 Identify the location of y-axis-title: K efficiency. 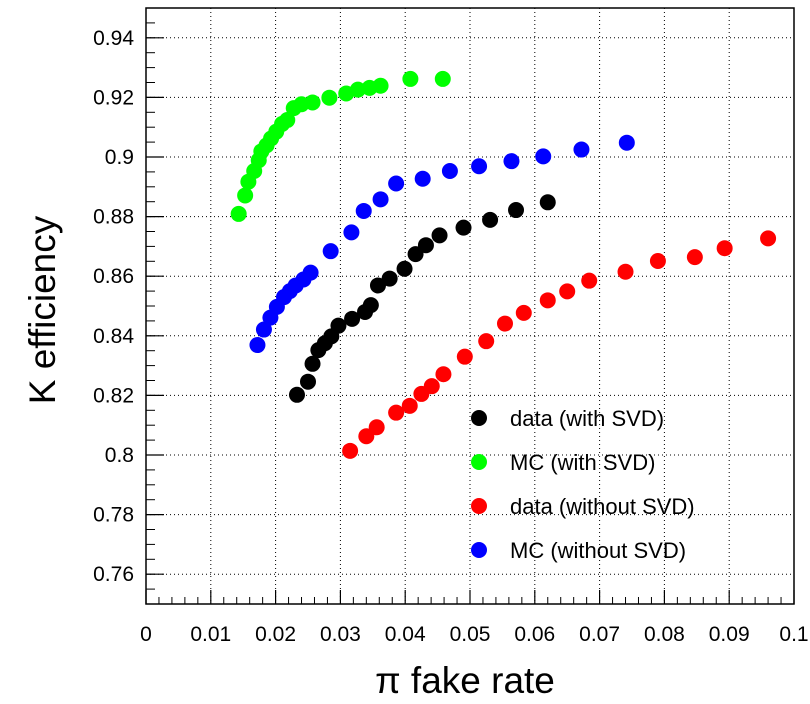
(42, 309).